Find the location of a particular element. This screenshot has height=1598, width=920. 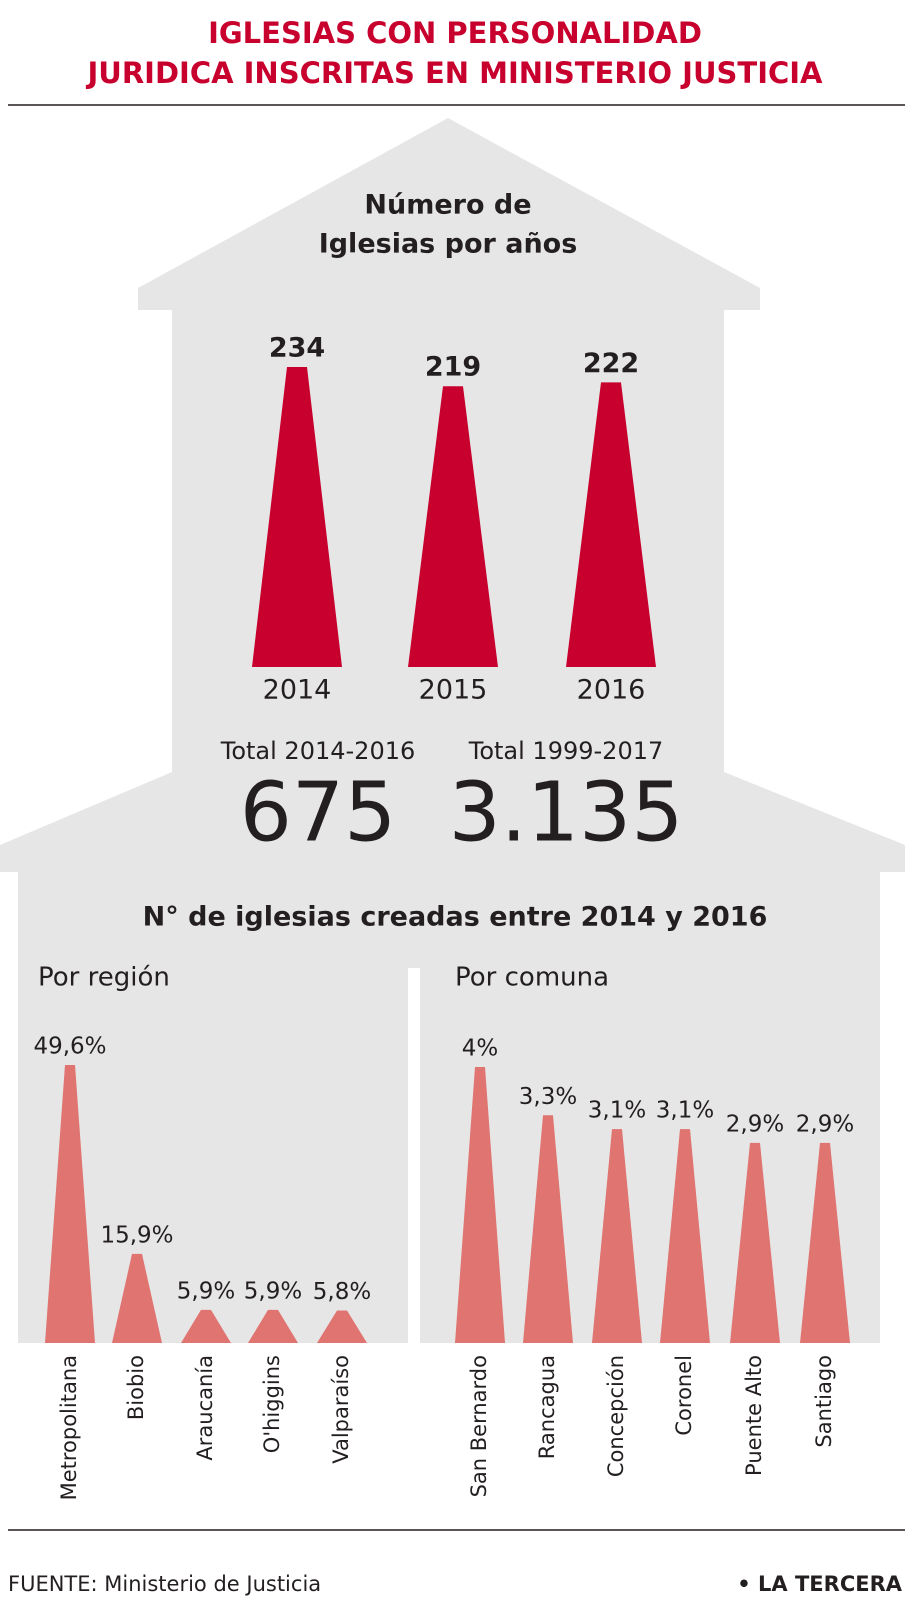

source: FUENTE: Ministerio de Justicia is located at coordinates (164, 1584).